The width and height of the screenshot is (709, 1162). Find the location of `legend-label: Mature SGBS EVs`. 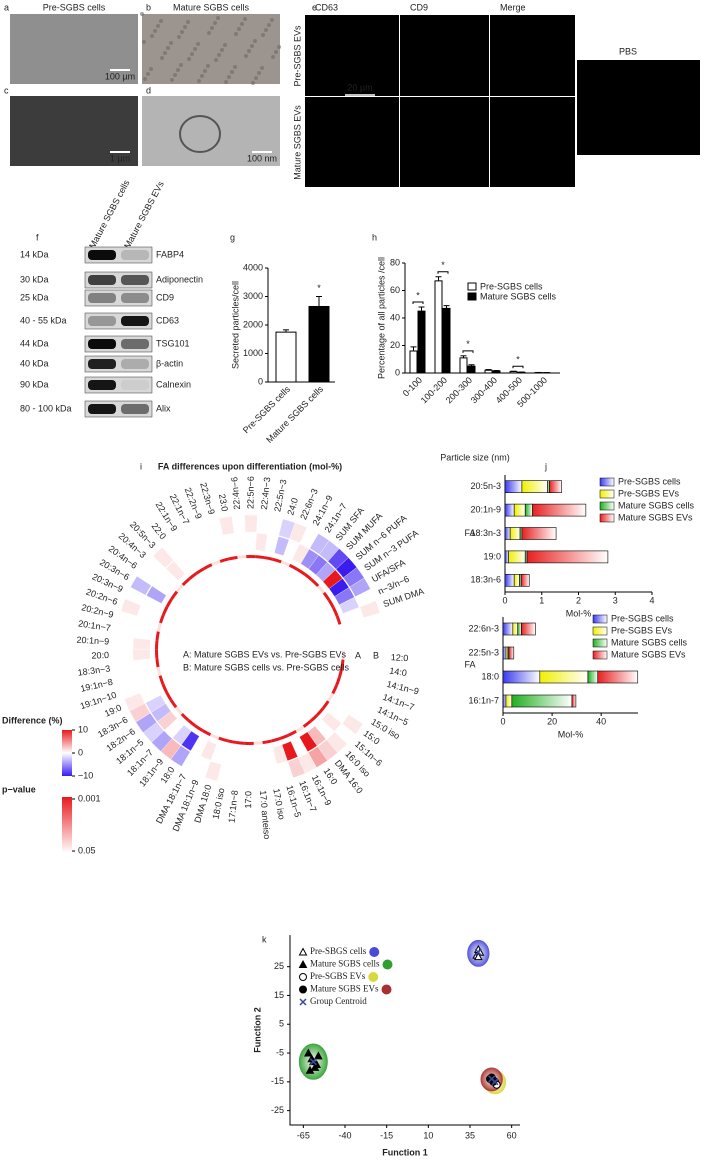

legend-label: Mature SGBS EVs is located at coordinates (655, 517).